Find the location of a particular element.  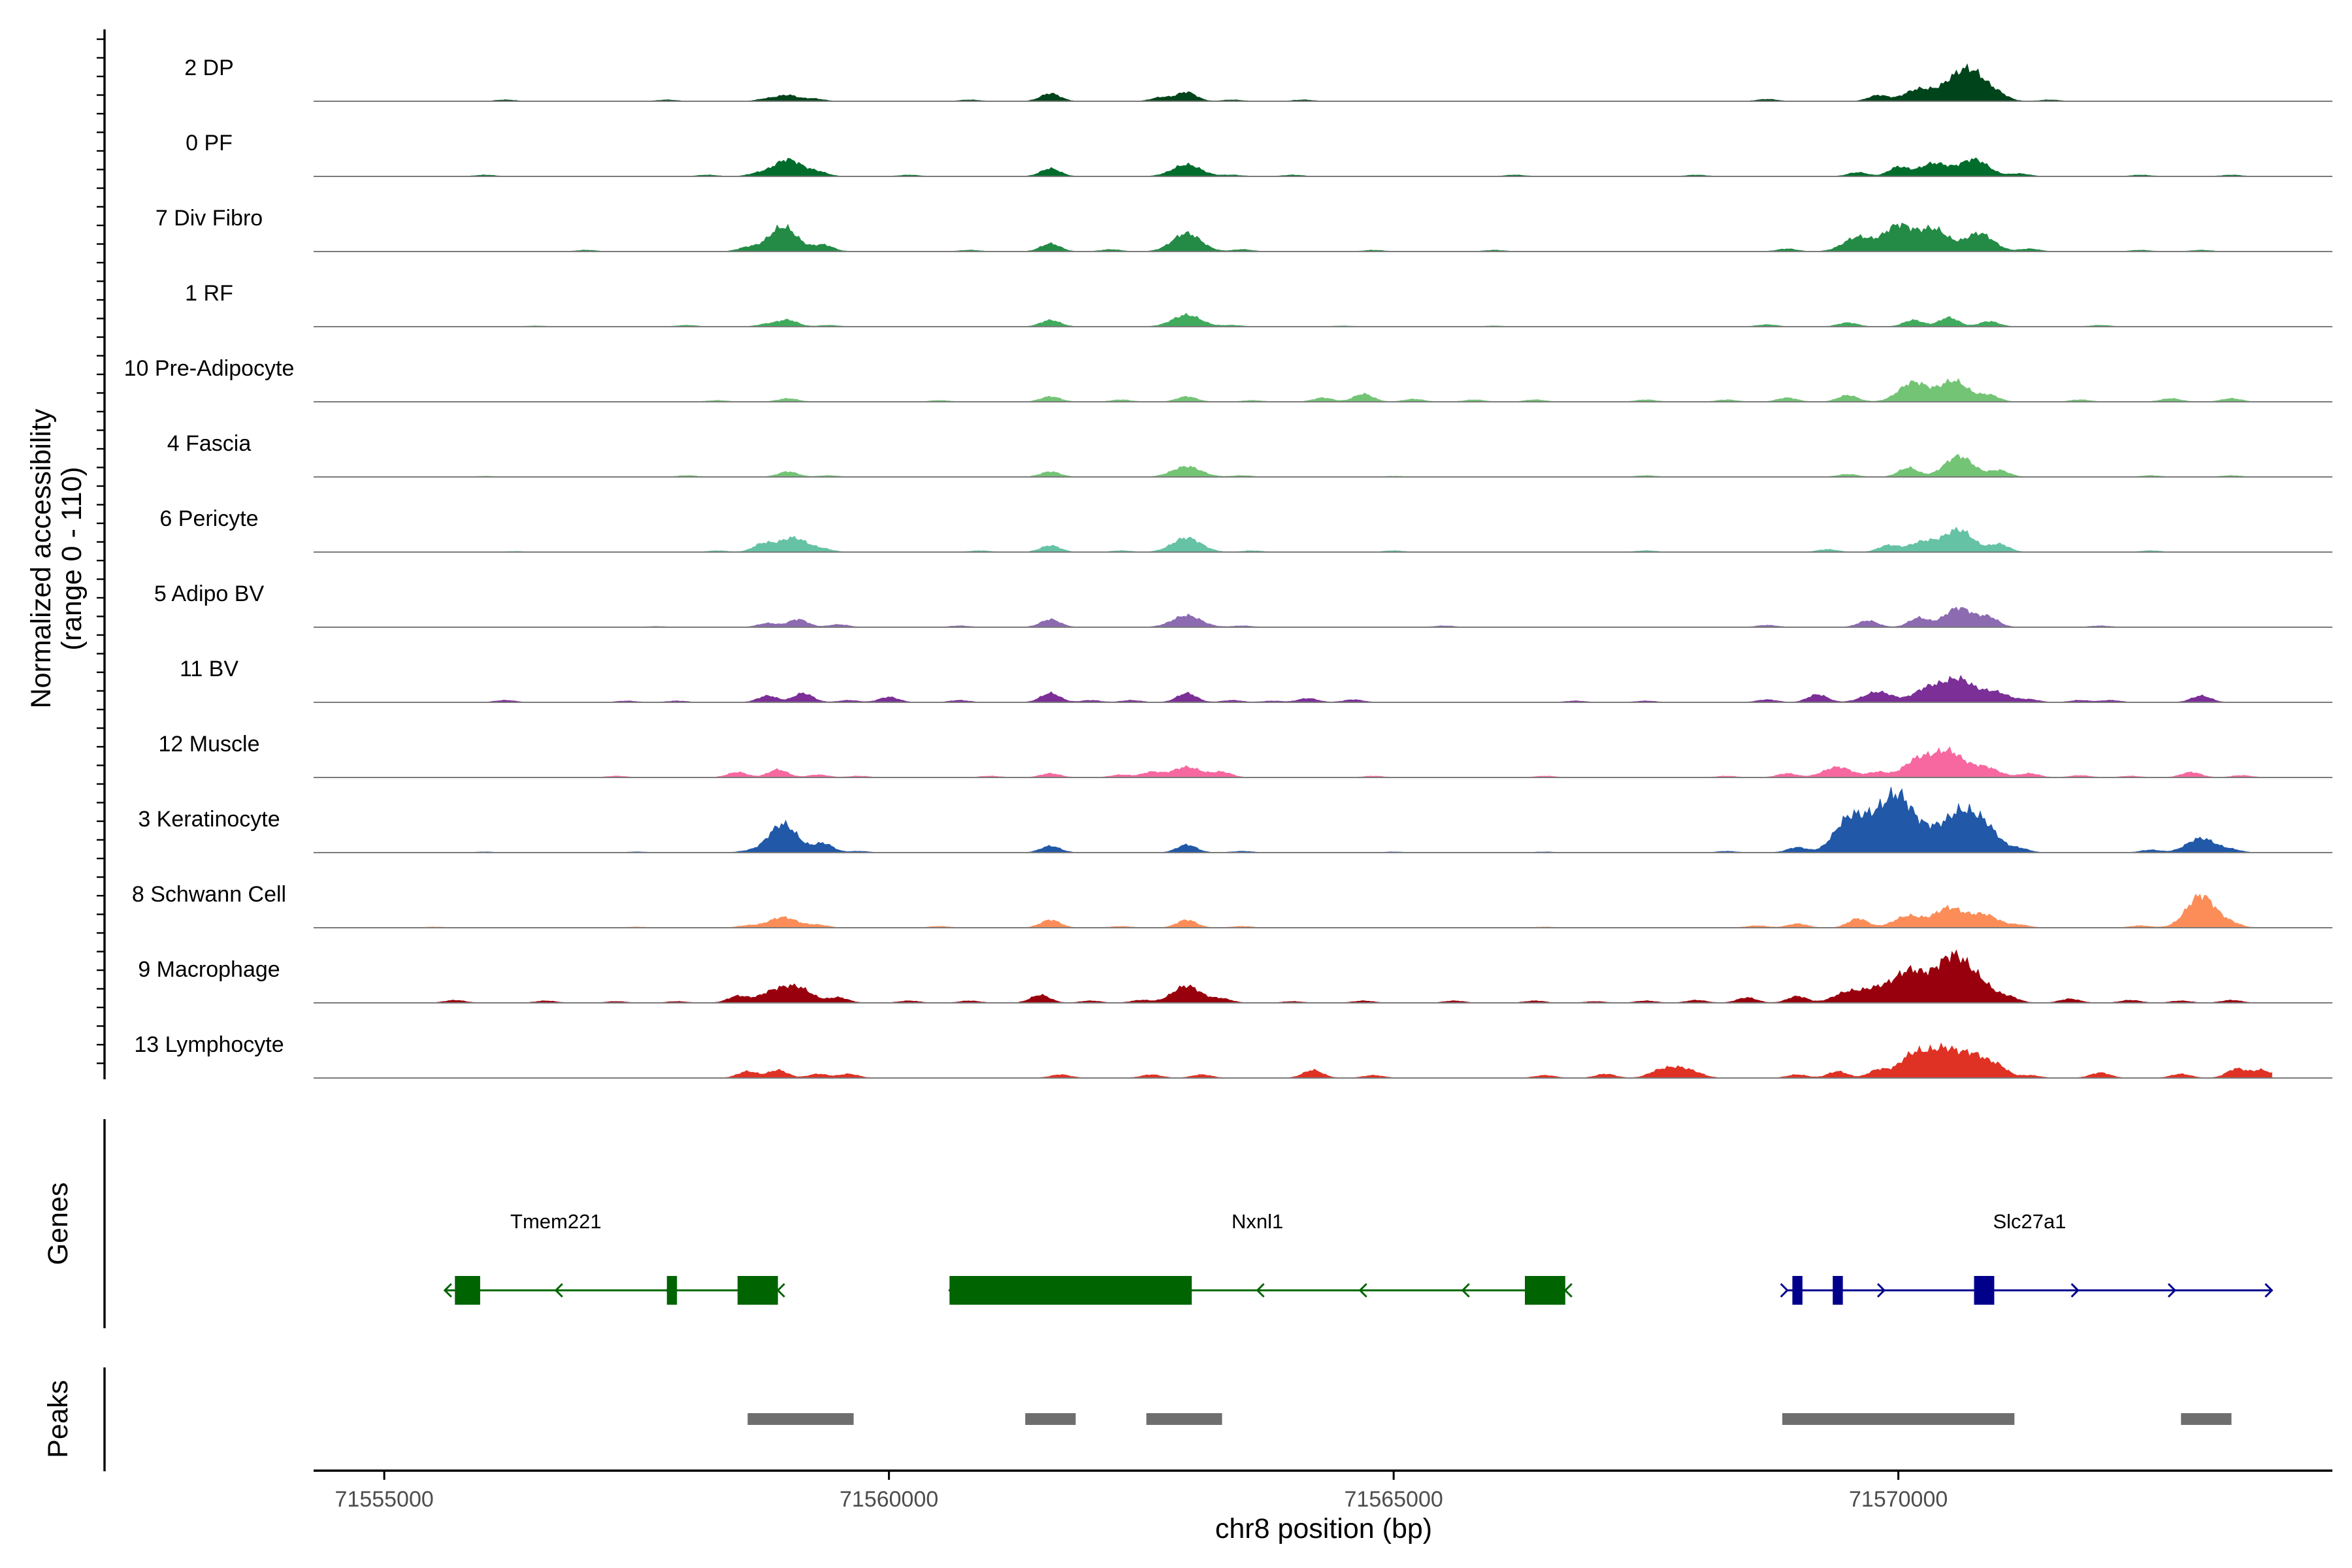

coverage-track: 6 Pericyte is located at coordinates (1245, 529).